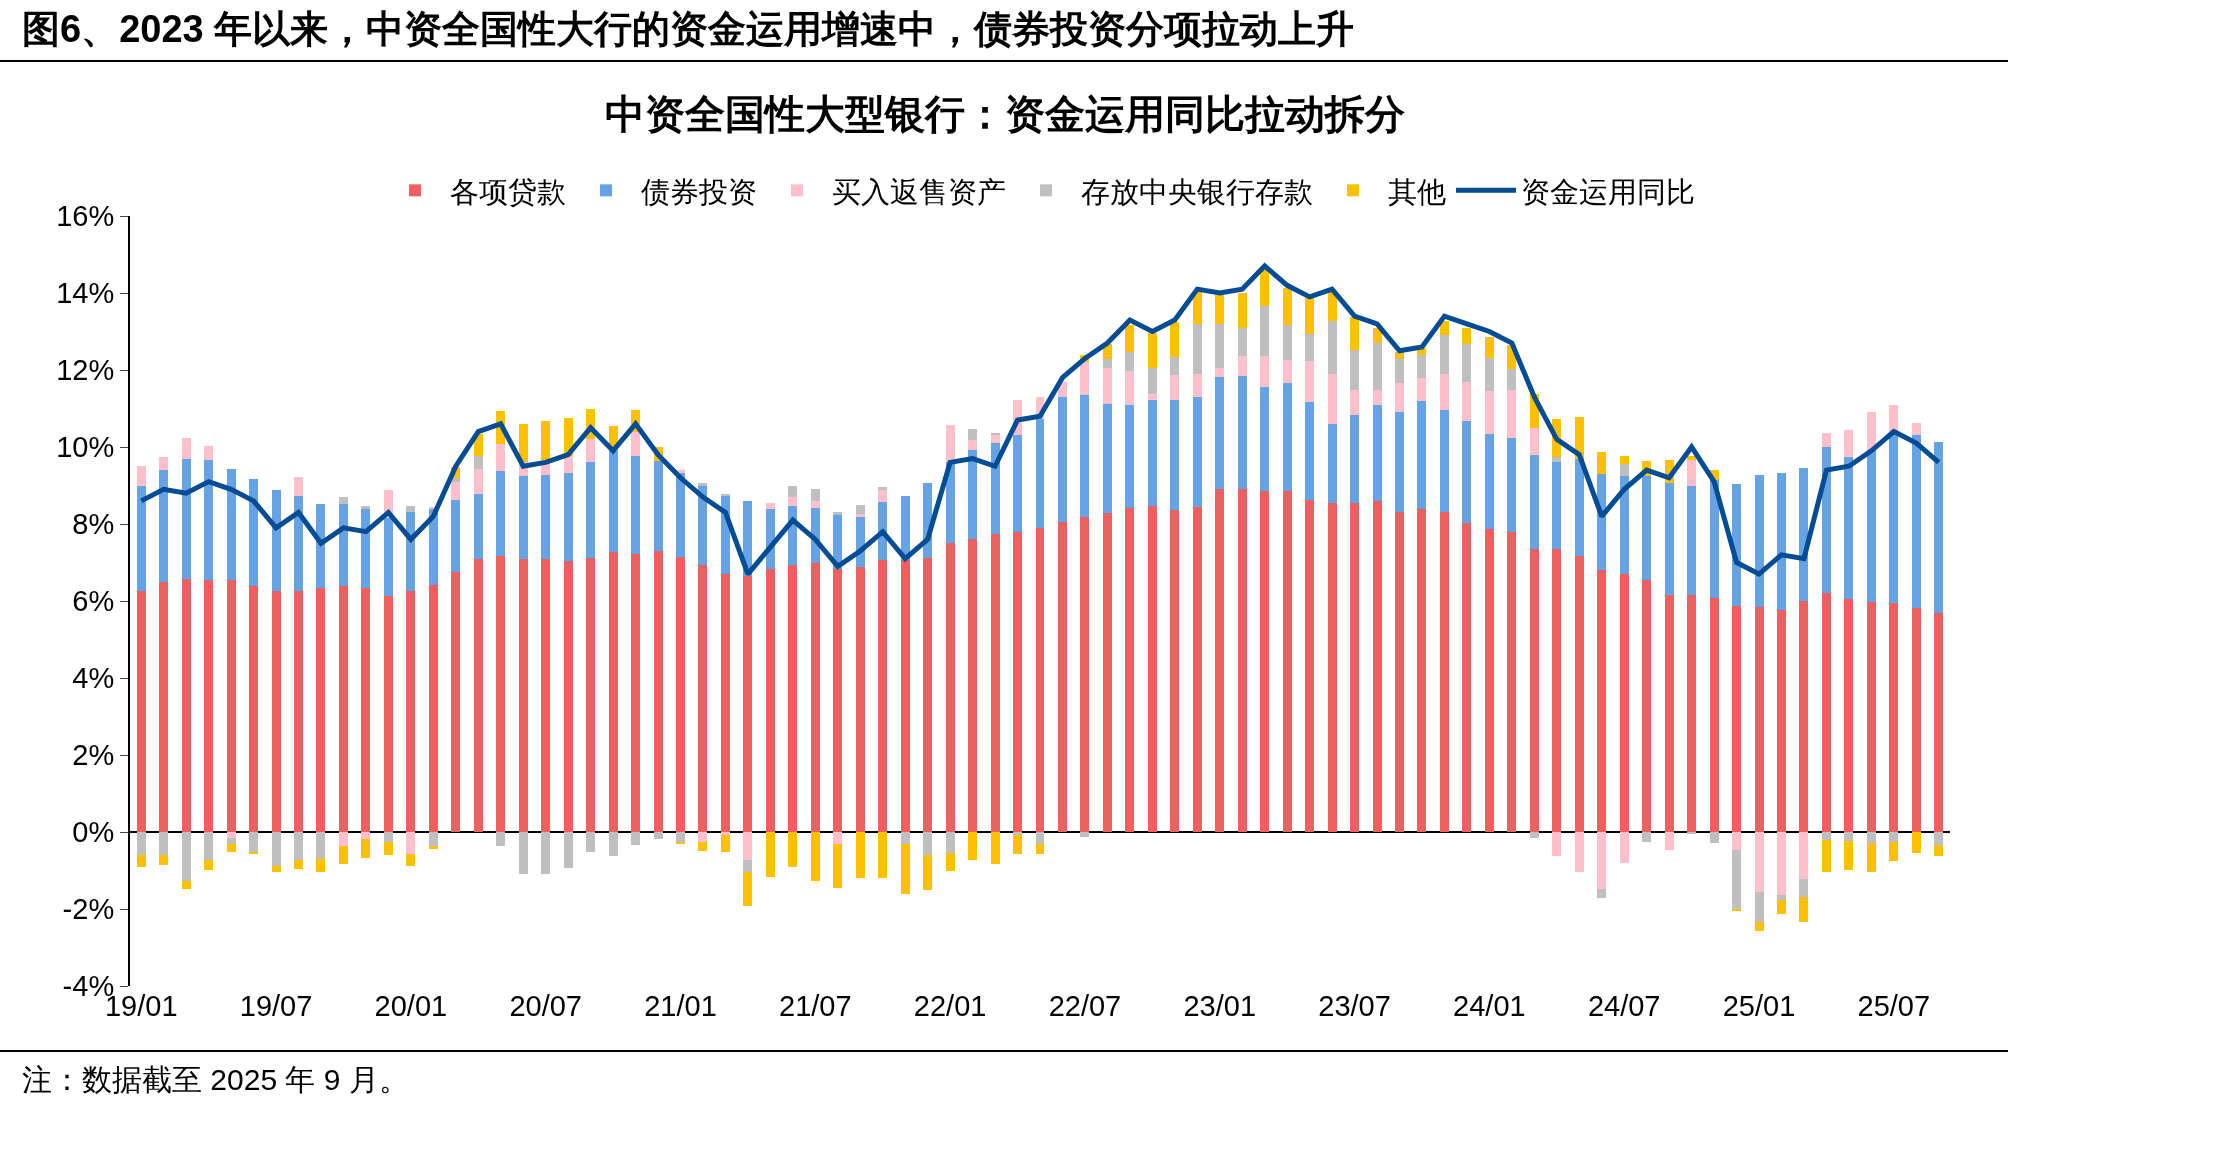 The height and width of the screenshot is (1168, 2221). Describe the element at coordinates (85, 216) in the screenshot. I see `y-tick-label: 16%` at that location.